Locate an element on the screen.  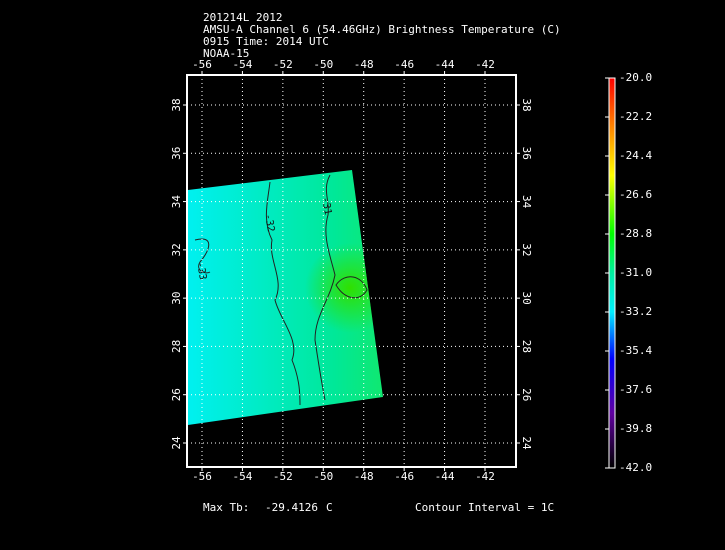
header-line: NOAA-15 is located at coordinates (226, 53).